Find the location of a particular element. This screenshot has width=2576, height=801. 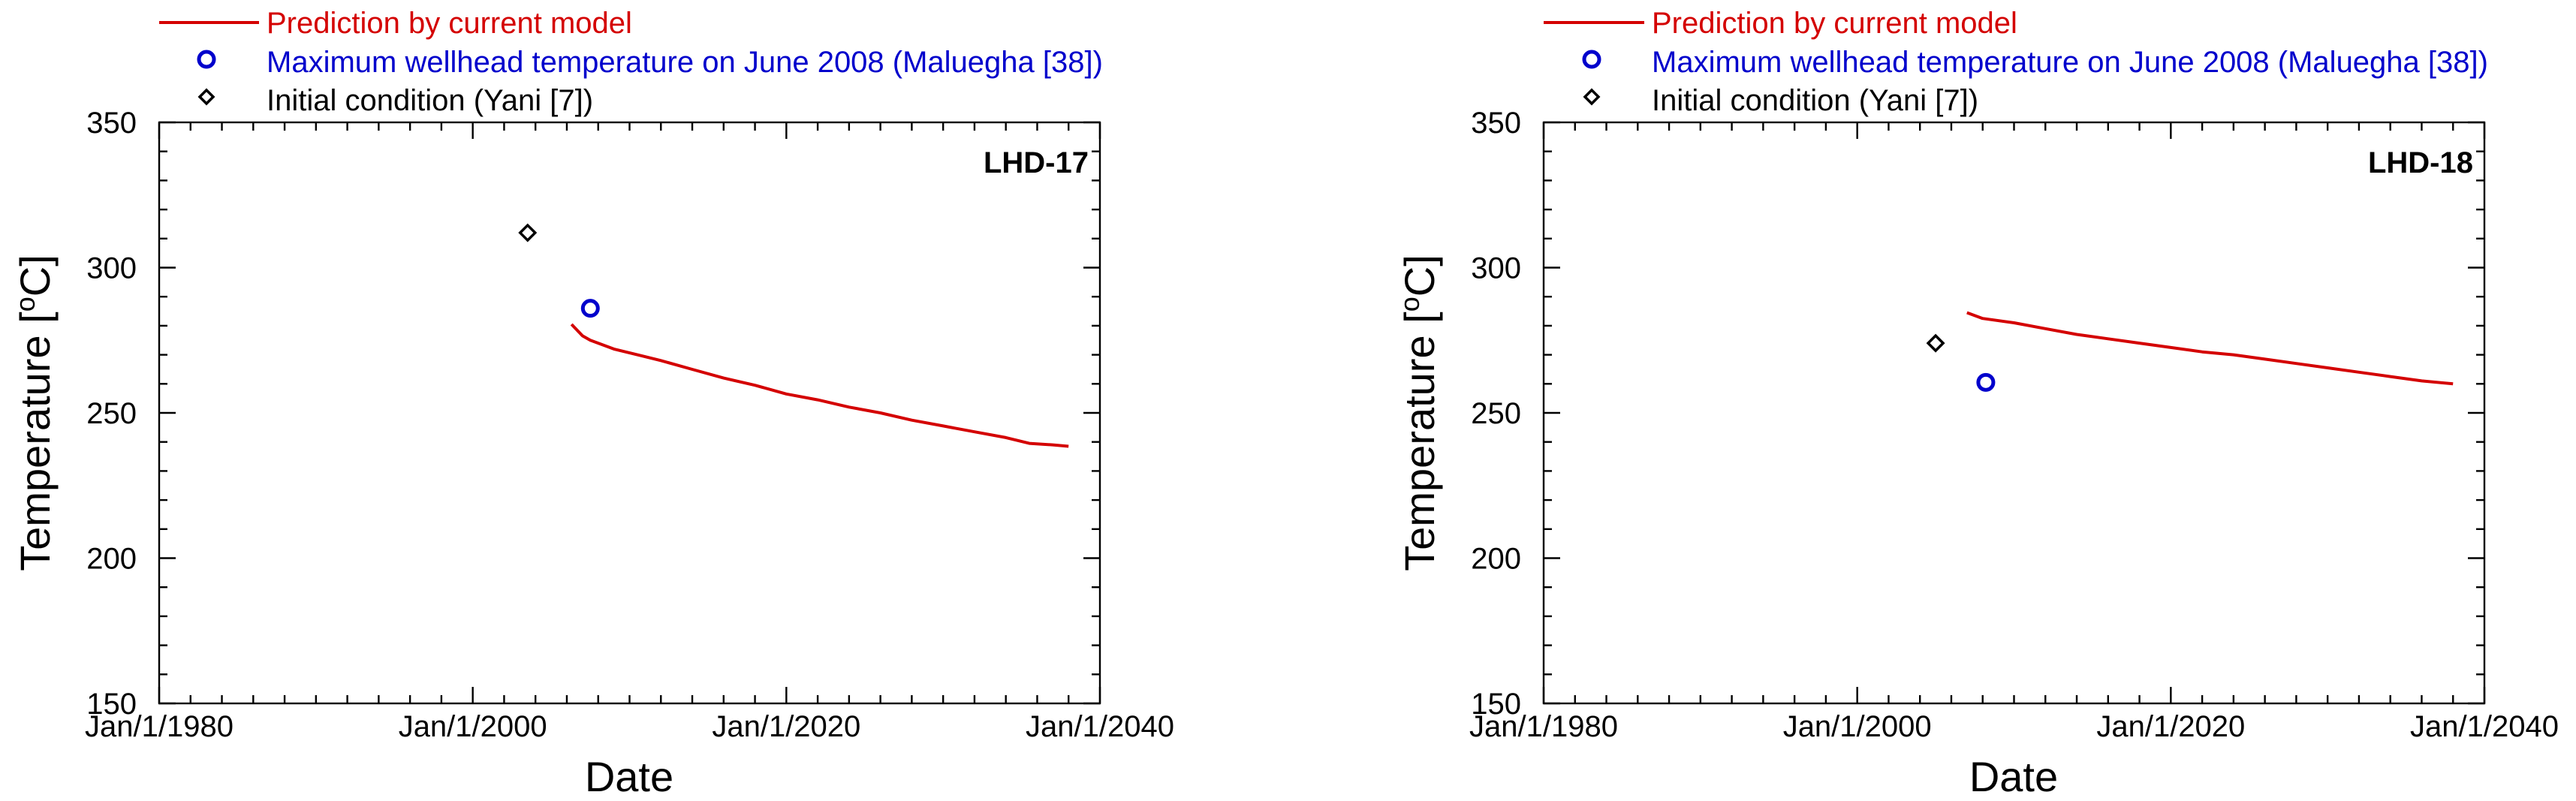

panel-title: LHD-17 is located at coordinates (1036, 162).